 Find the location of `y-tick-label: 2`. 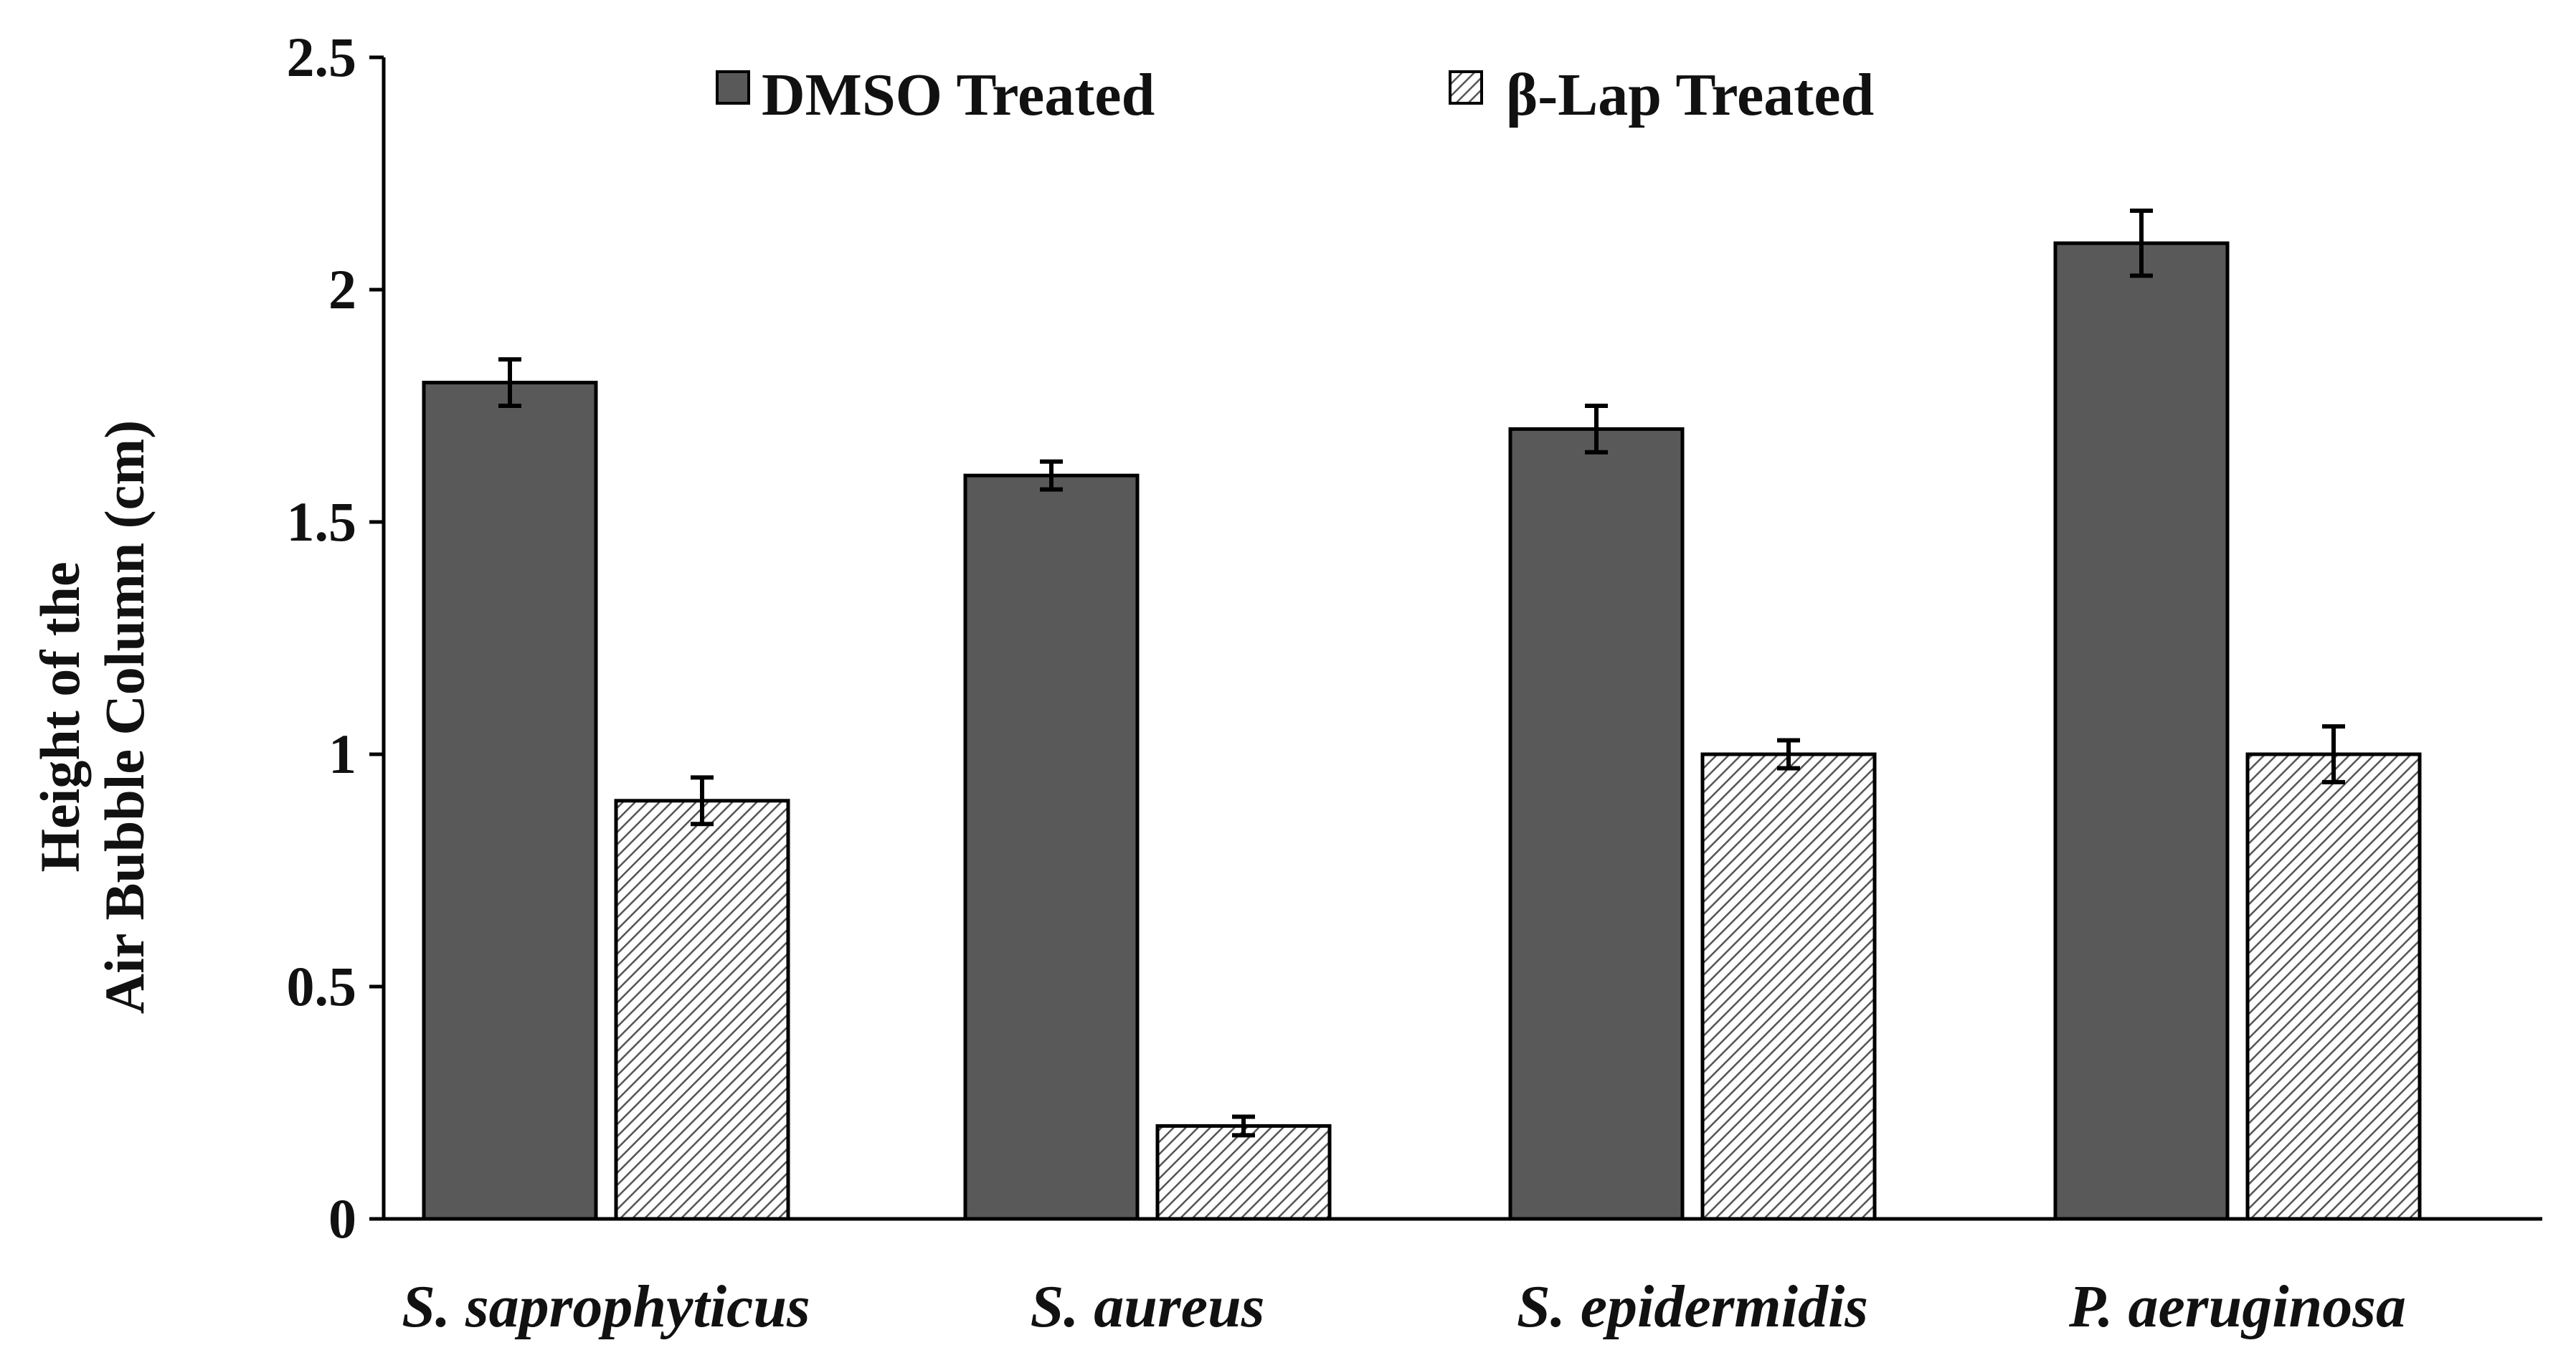

y-tick-label: 2 is located at coordinates (342, 289).